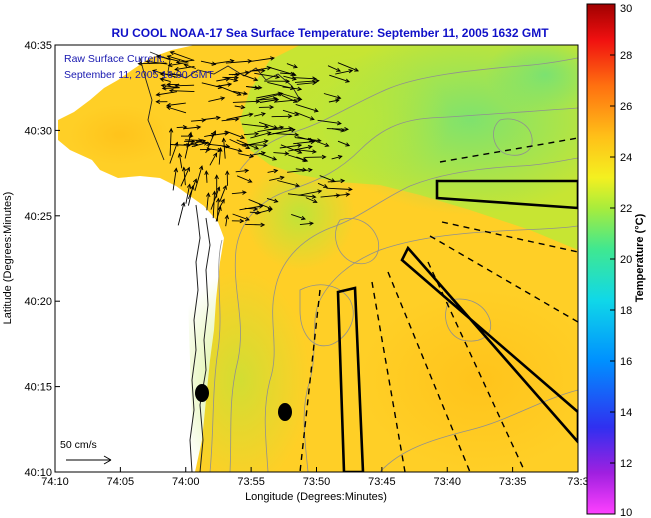  Describe the element at coordinates (38, 388) in the screenshot. I see `y-tick-label: 40:15` at that location.